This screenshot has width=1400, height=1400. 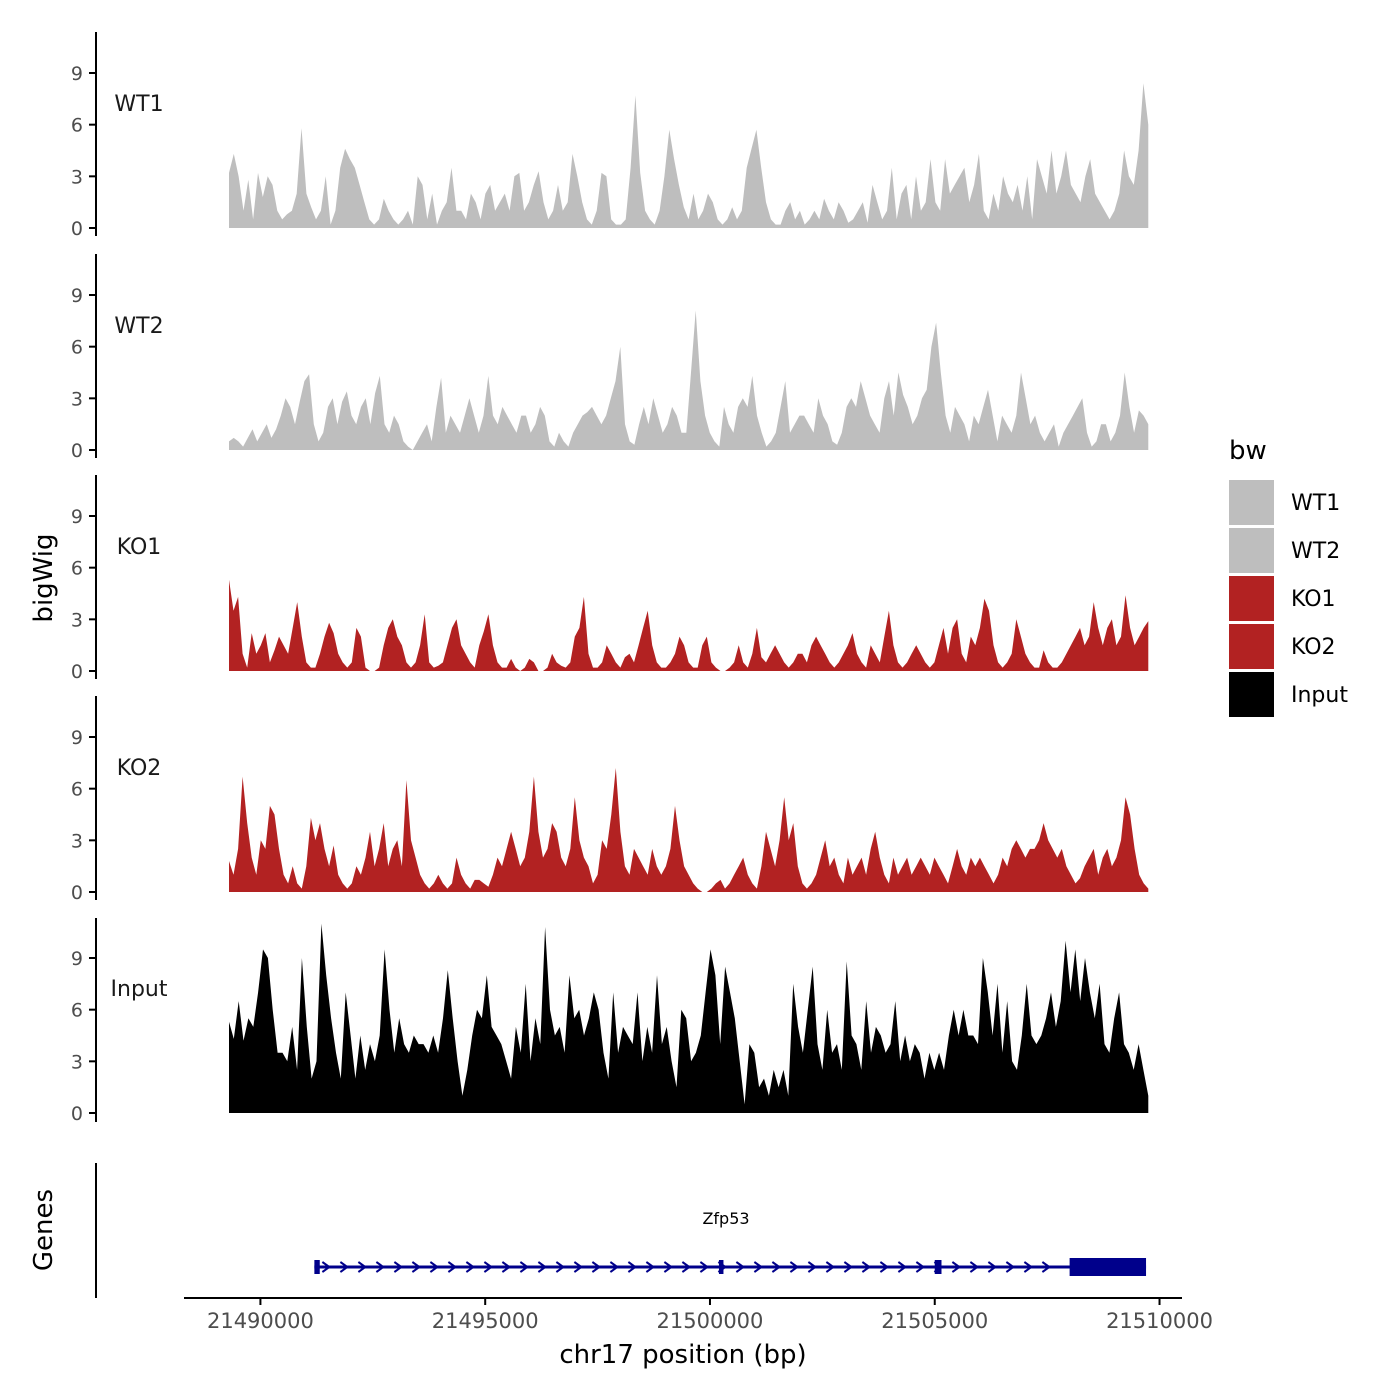 What do you see at coordinates (698, 1315) in the screenshot?
I see `x-axis: 21490000 21495000 21500000 21505000 21510000` at bounding box center [698, 1315].